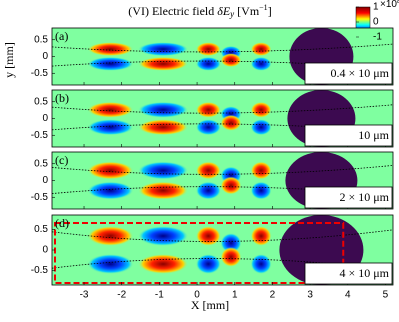 Image resolution: width=399 pixels, height=322 pixels. I want to click on x-axis-label: X [mm], so click(210, 305).